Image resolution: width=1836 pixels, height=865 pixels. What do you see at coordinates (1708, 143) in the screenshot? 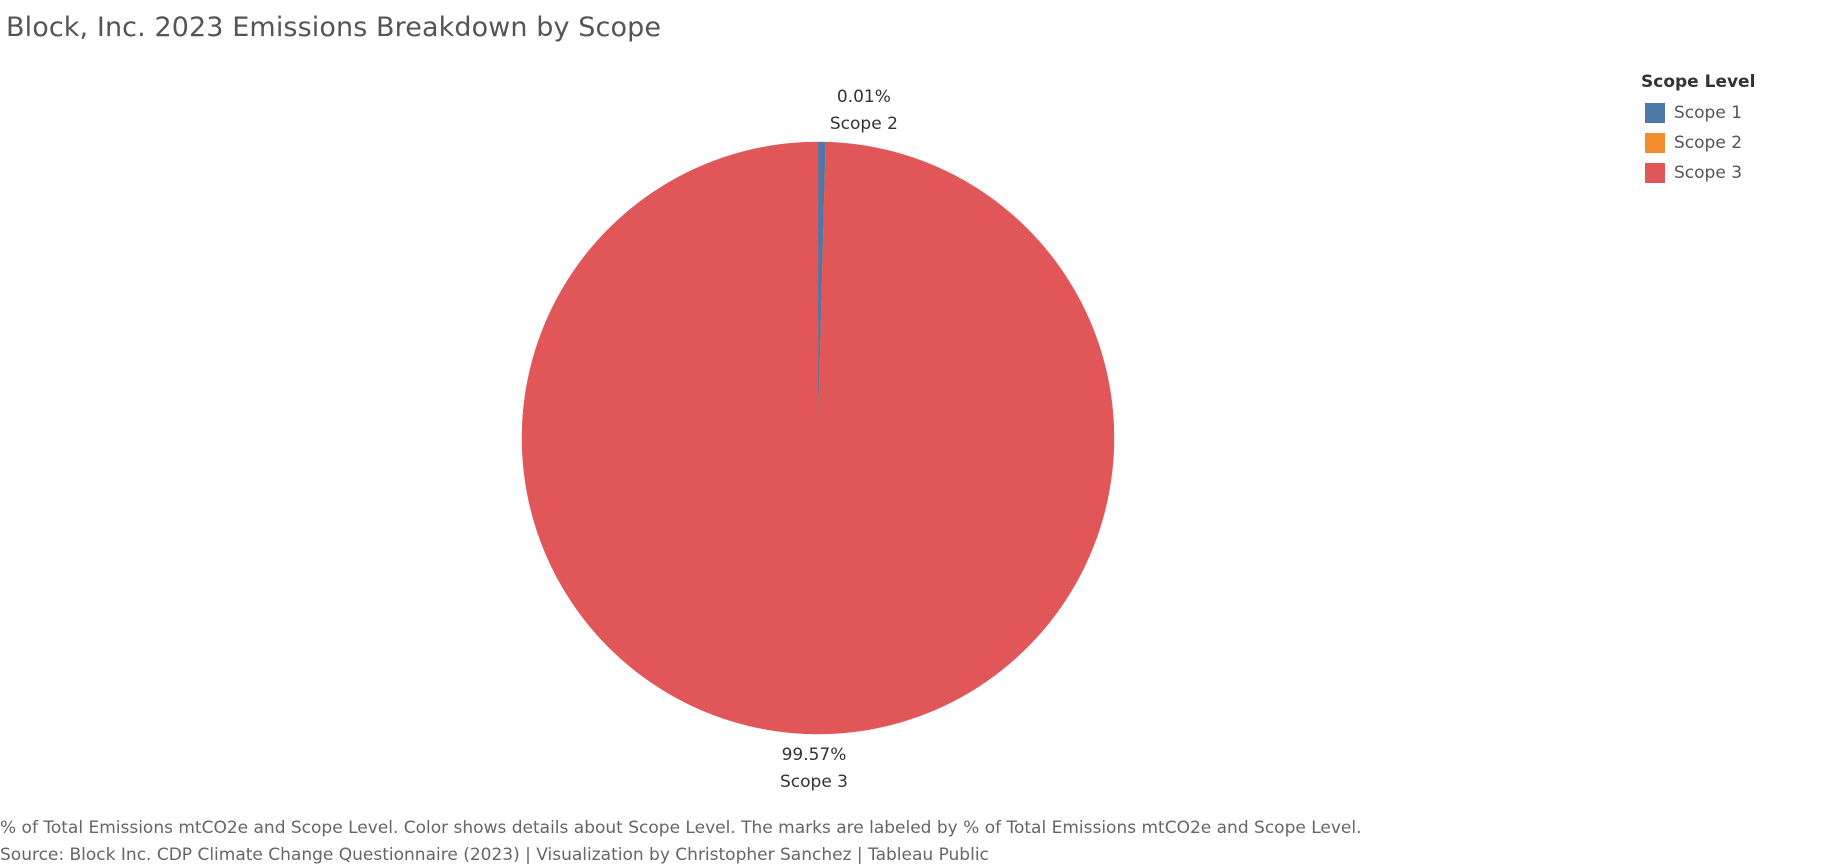
I see `legend-label-scope-2: Scope 2` at bounding box center [1708, 143].